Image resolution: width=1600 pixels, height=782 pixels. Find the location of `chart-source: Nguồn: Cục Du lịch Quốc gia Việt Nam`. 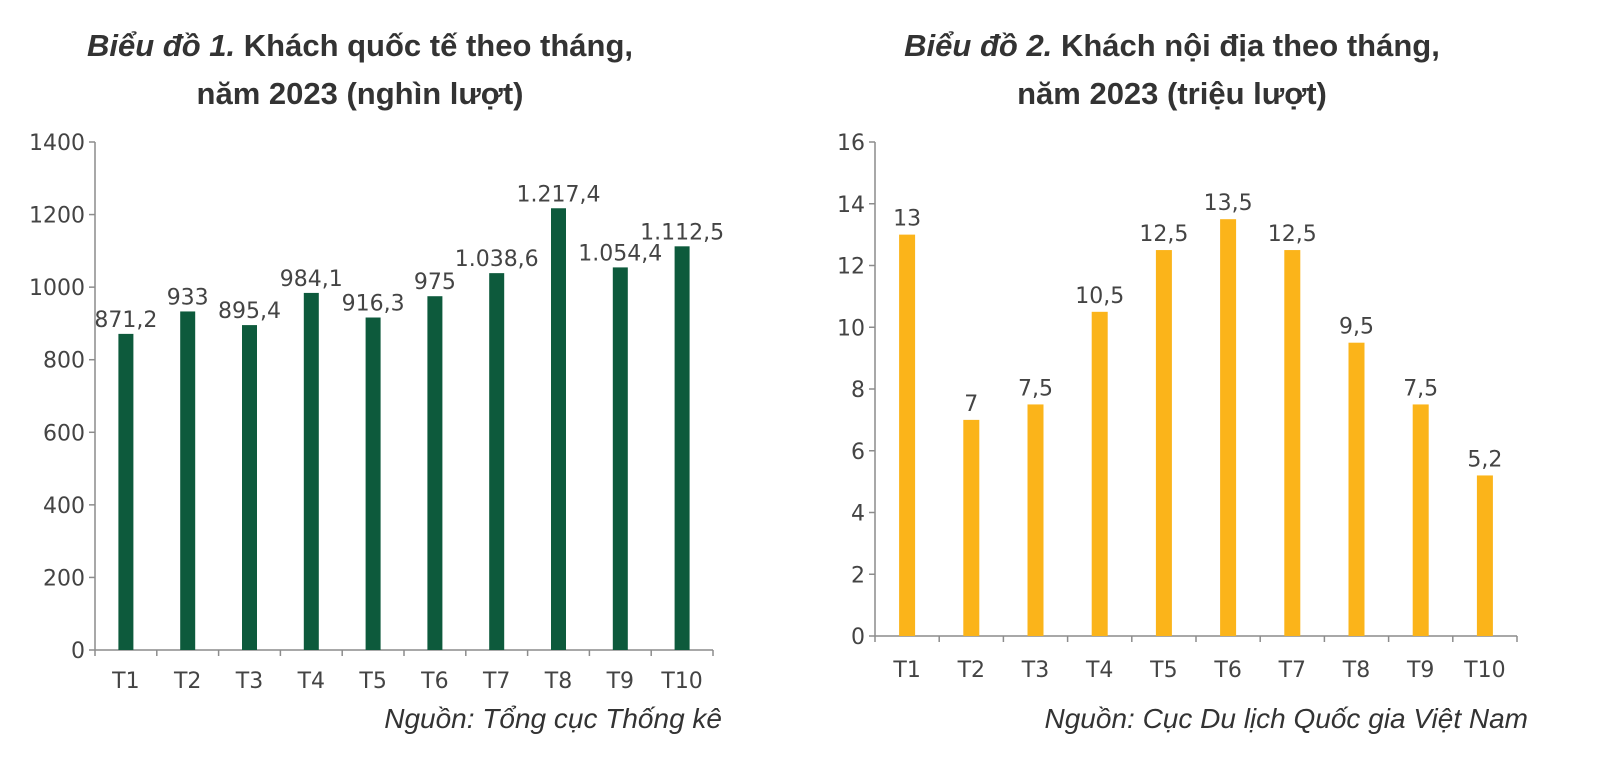

chart-source: Nguồn: Cục Du lịch Quốc gia Việt Nam is located at coordinates (1286, 718).